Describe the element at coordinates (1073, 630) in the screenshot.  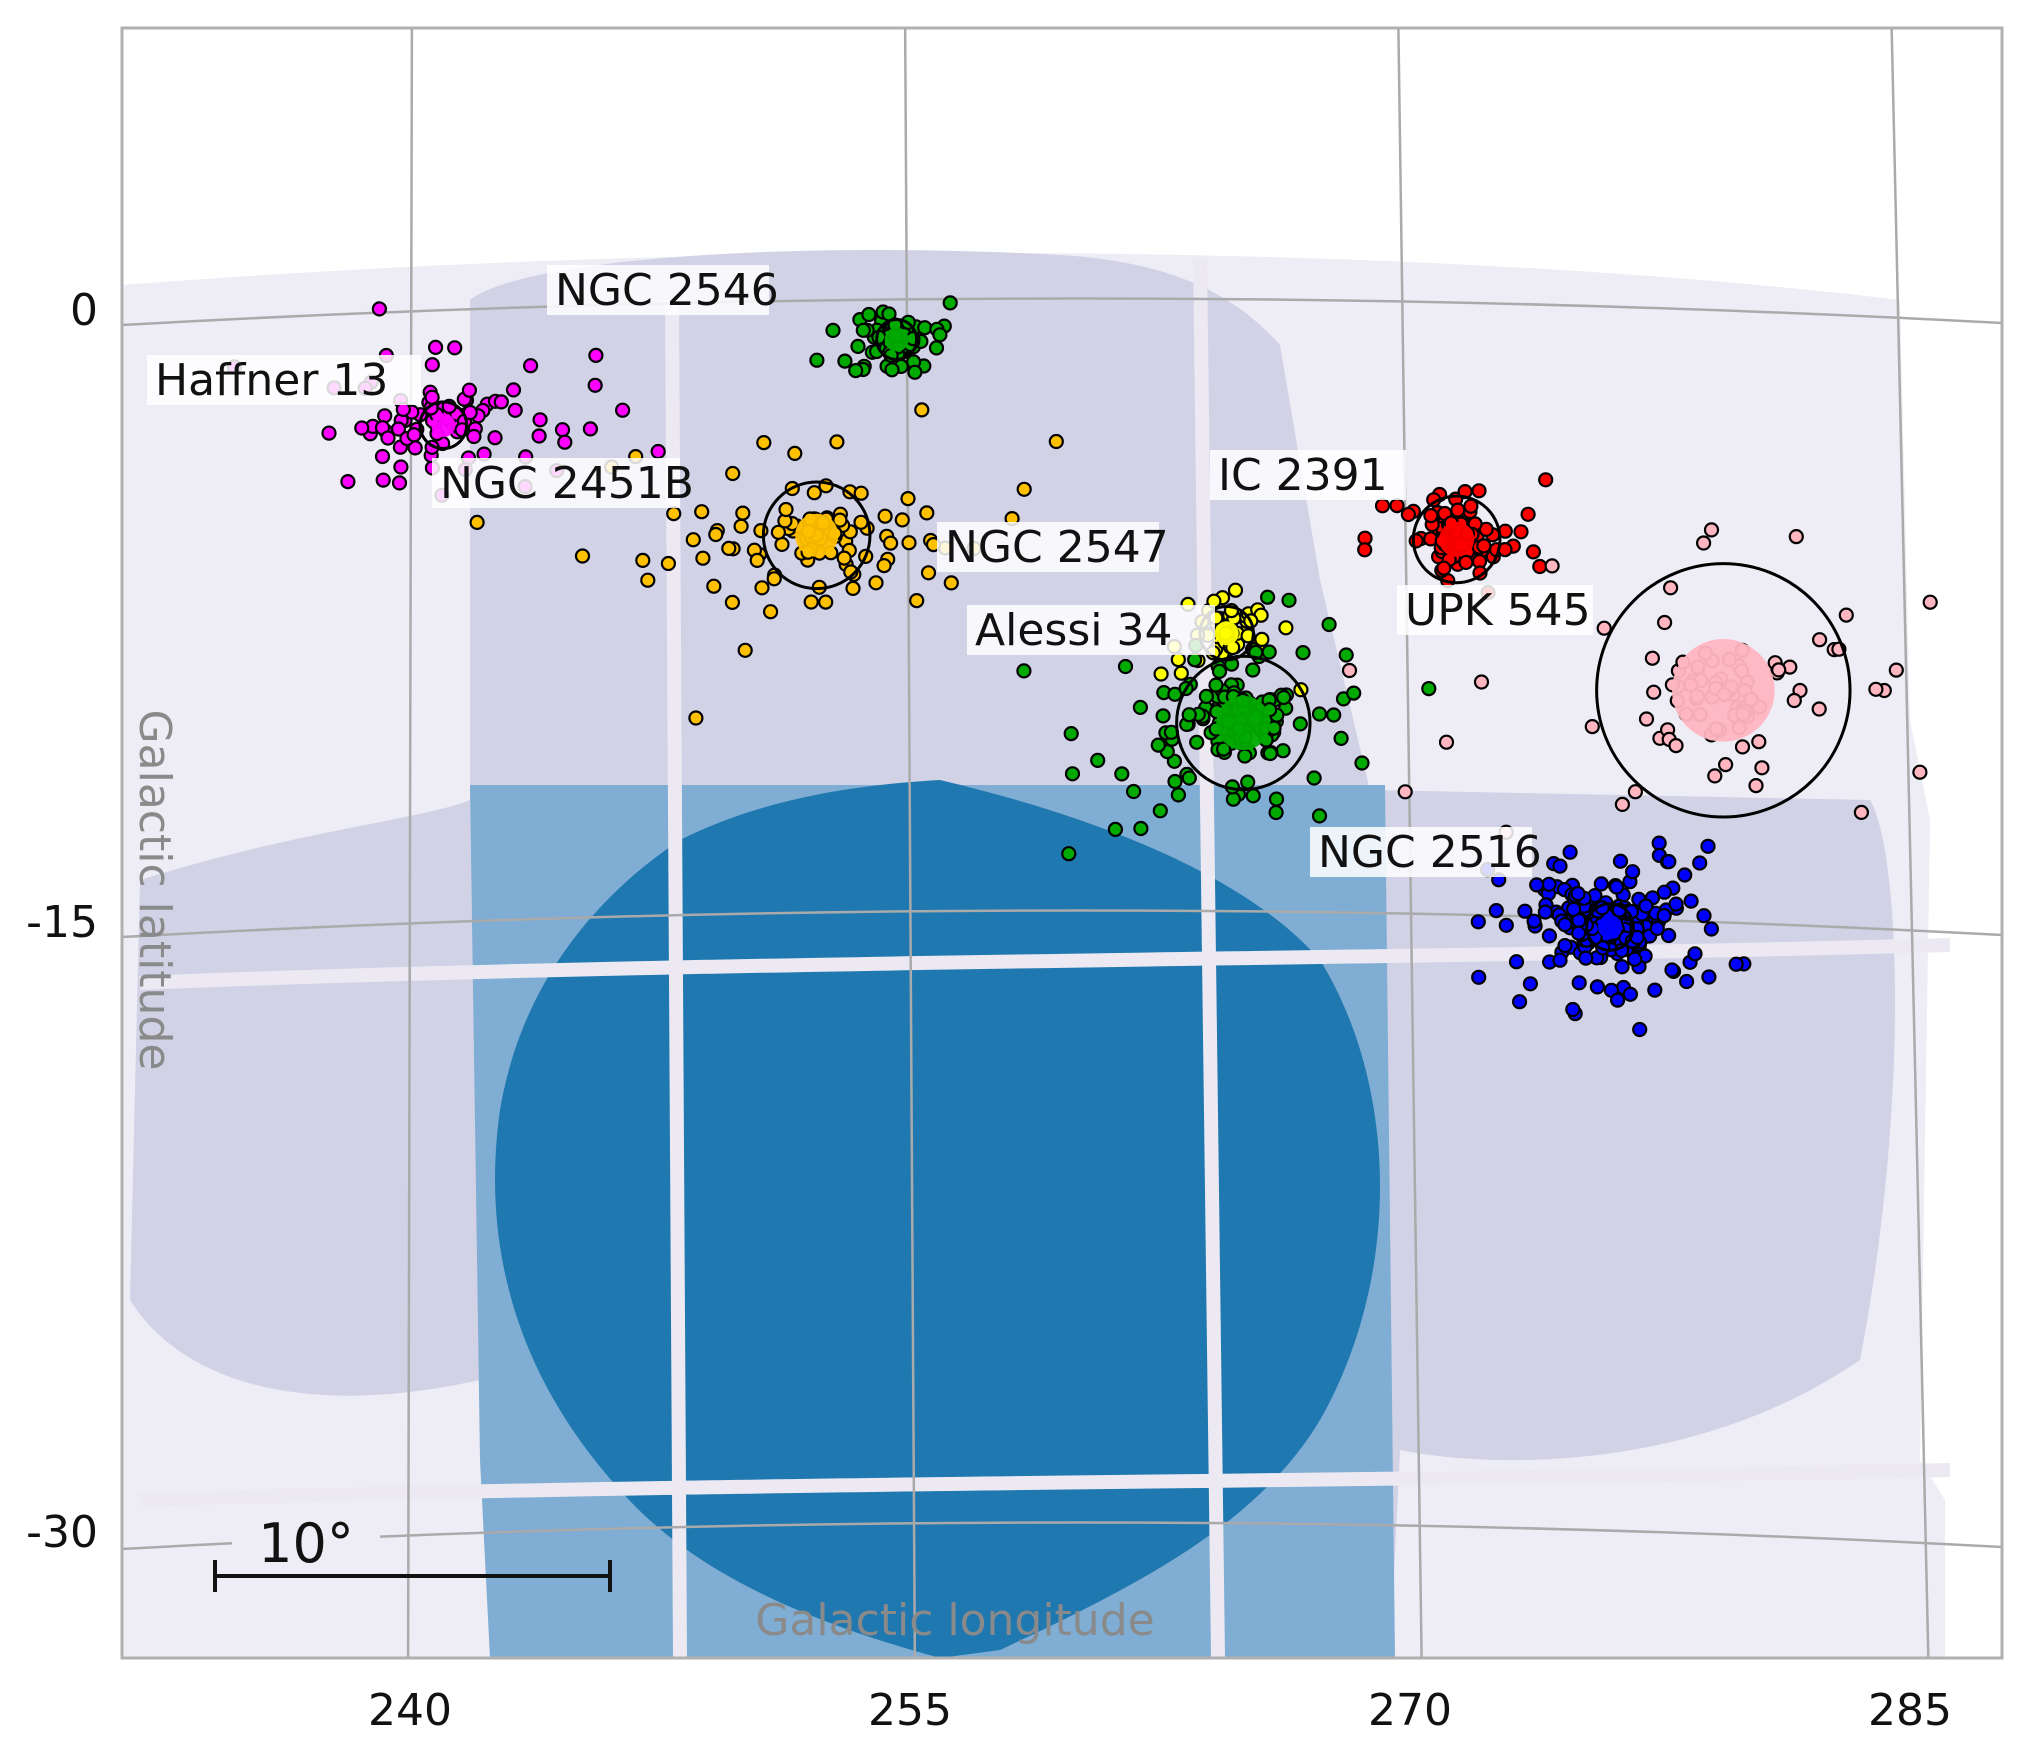
I see `cluster-label-alessi-34: Alessi 34` at that location.